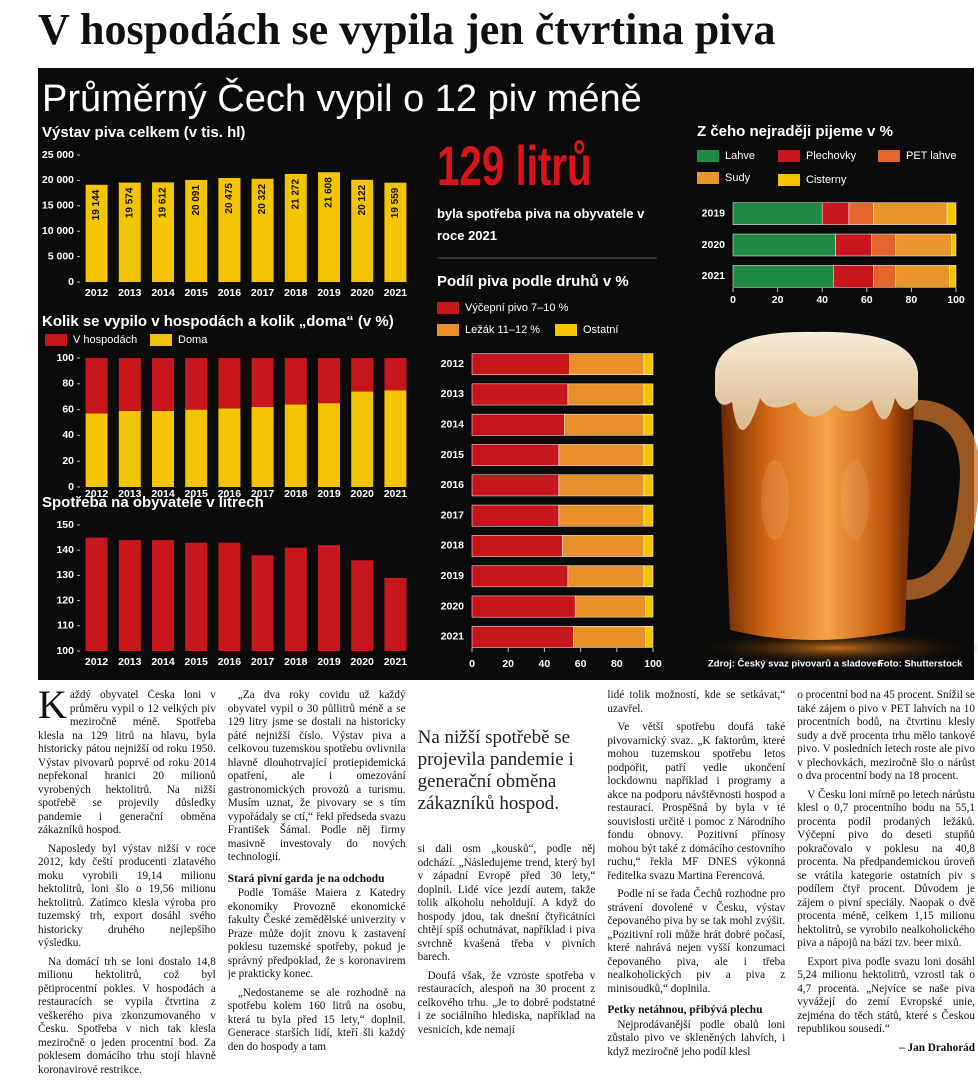 Image resolution: width=978 pixels, height=1082 pixels. Describe the element at coordinates (61, 256) in the screenshot. I see `y-tick-label: 5 000` at that location.